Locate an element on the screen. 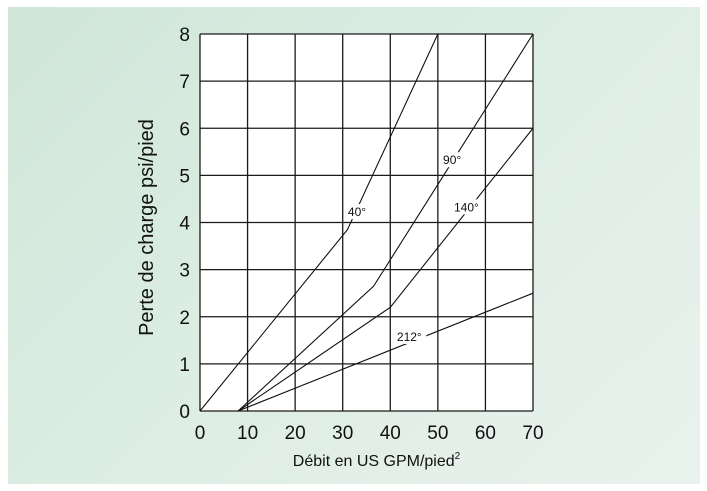 This screenshot has height=491, width=707. x-tick-label: 70 is located at coordinates (532, 433).